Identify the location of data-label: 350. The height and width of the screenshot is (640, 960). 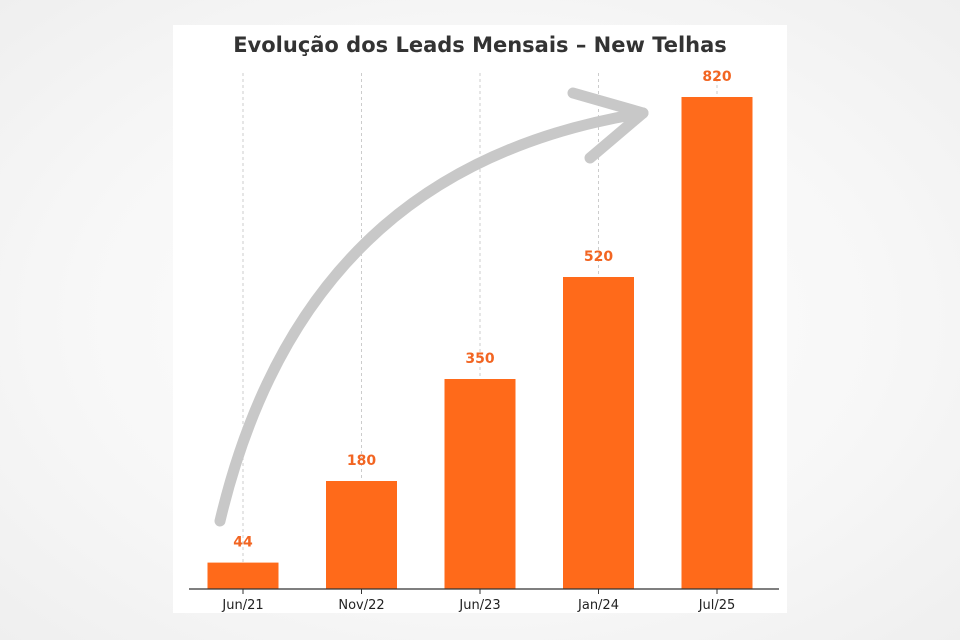
(479, 359).